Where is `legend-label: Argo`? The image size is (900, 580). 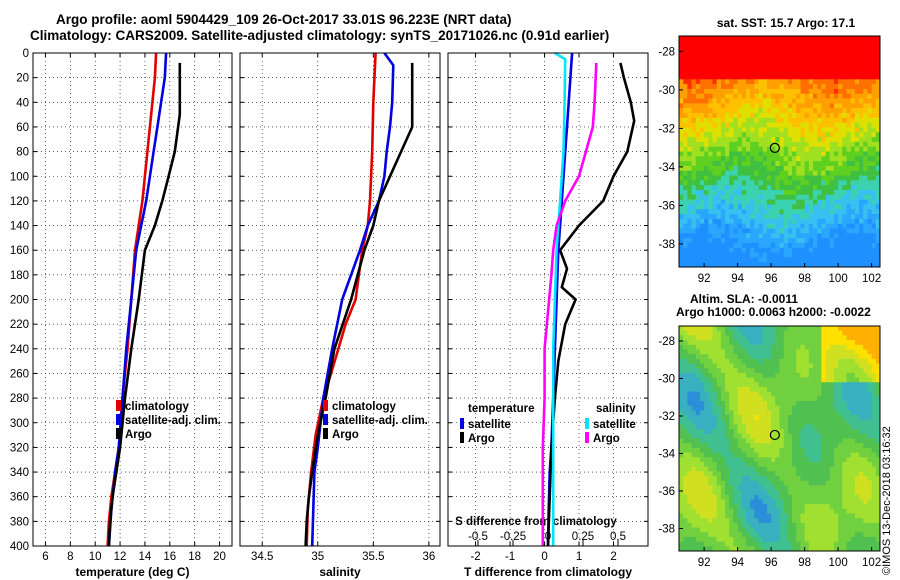 legend-label: Argo is located at coordinates (345, 435).